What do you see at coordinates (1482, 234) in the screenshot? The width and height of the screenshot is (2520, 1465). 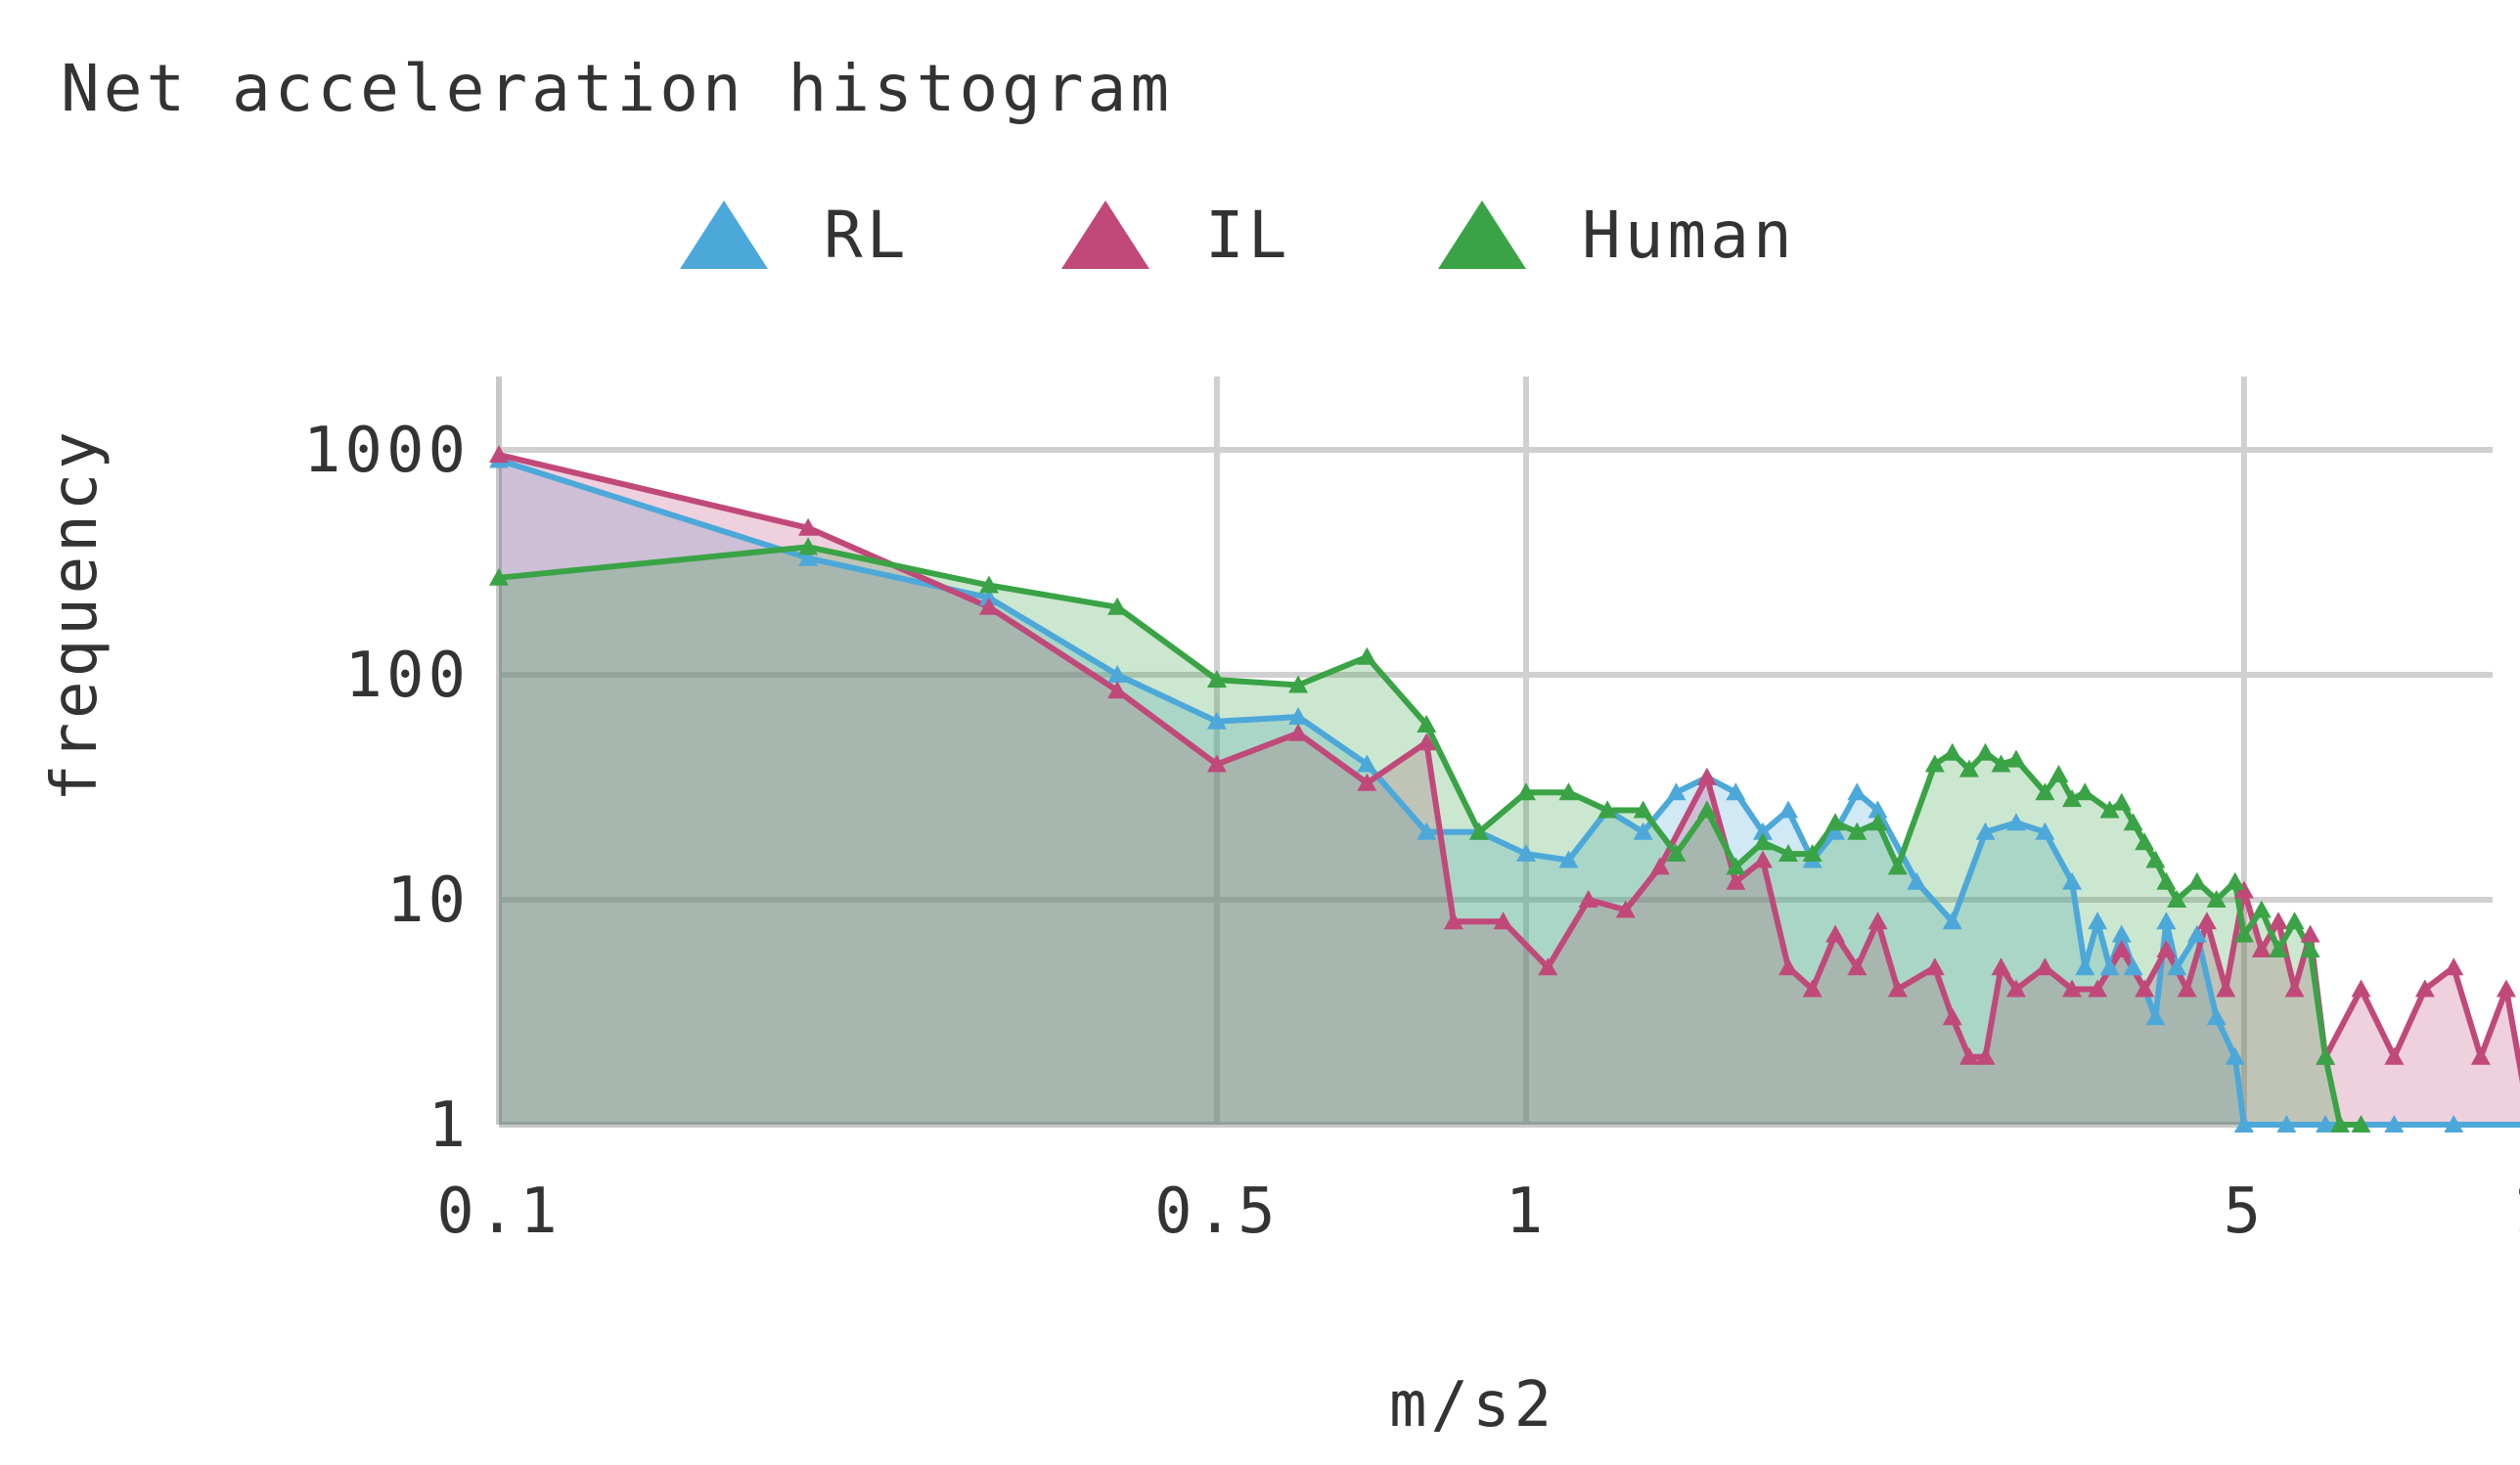 I see `legend-triangle-icon-human` at bounding box center [1482, 234].